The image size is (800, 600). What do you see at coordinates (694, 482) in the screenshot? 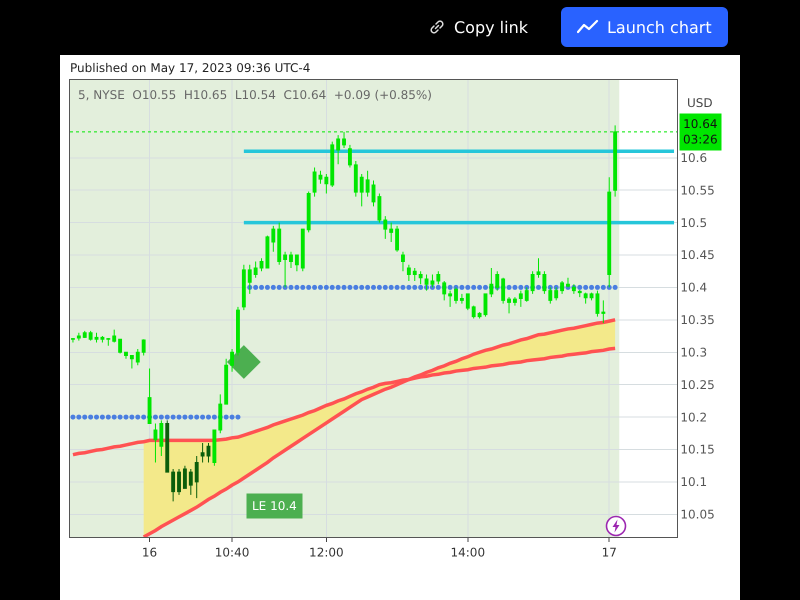
I see `y-tick-label: 10.1` at bounding box center [694, 482].